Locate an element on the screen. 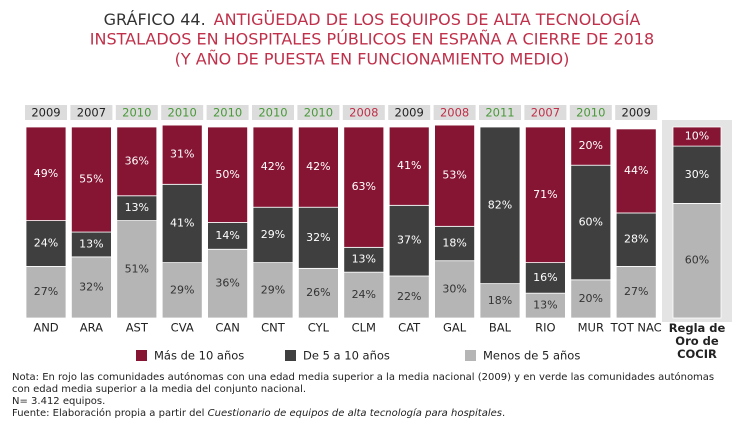 This screenshot has width=737, height=434. data-label: 14% is located at coordinates (227, 235).